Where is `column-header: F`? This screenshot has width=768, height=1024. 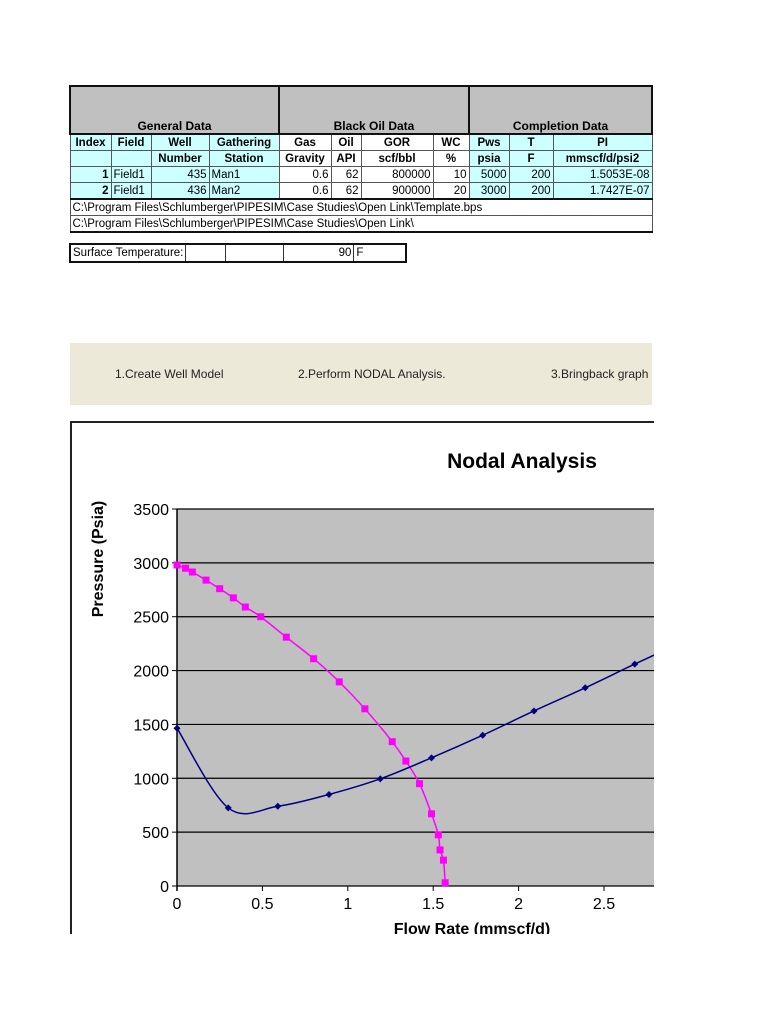 column-header: F is located at coordinates (531, 158).